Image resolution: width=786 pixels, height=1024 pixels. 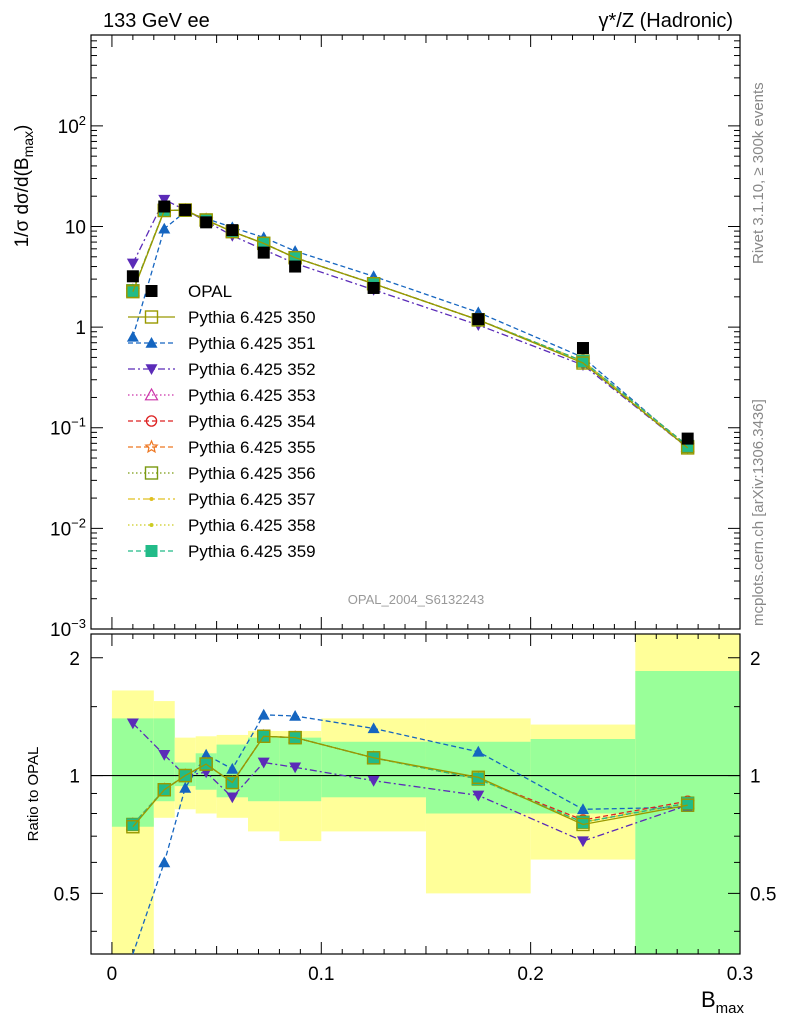 What do you see at coordinates (252, 343) in the screenshot?
I see `legend-label: Pythia 6.425 351` at bounding box center [252, 343].